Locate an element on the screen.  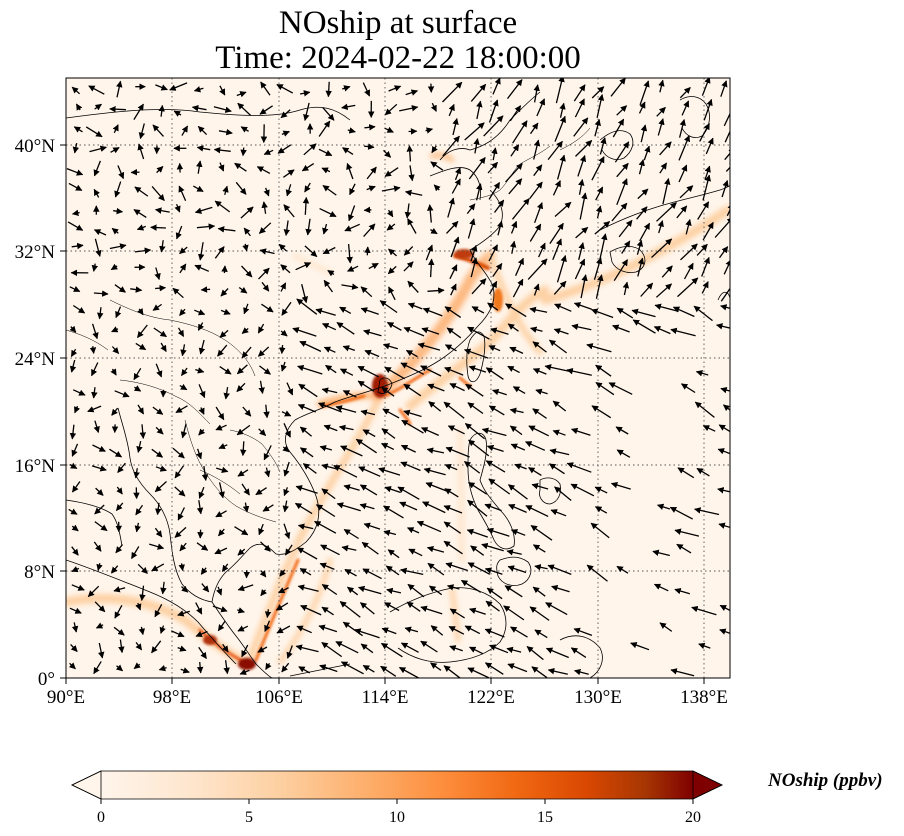
colorbar-title: NOship (ppbv) is located at coordinates (825, 780).